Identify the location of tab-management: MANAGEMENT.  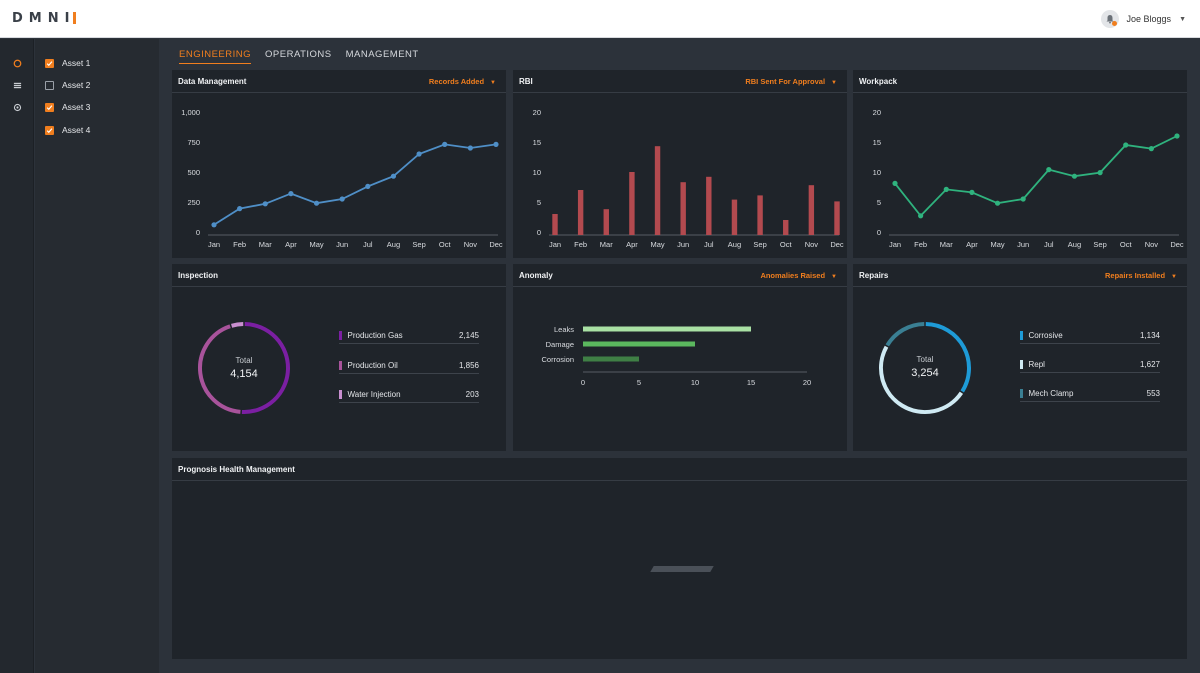
(382, 54).